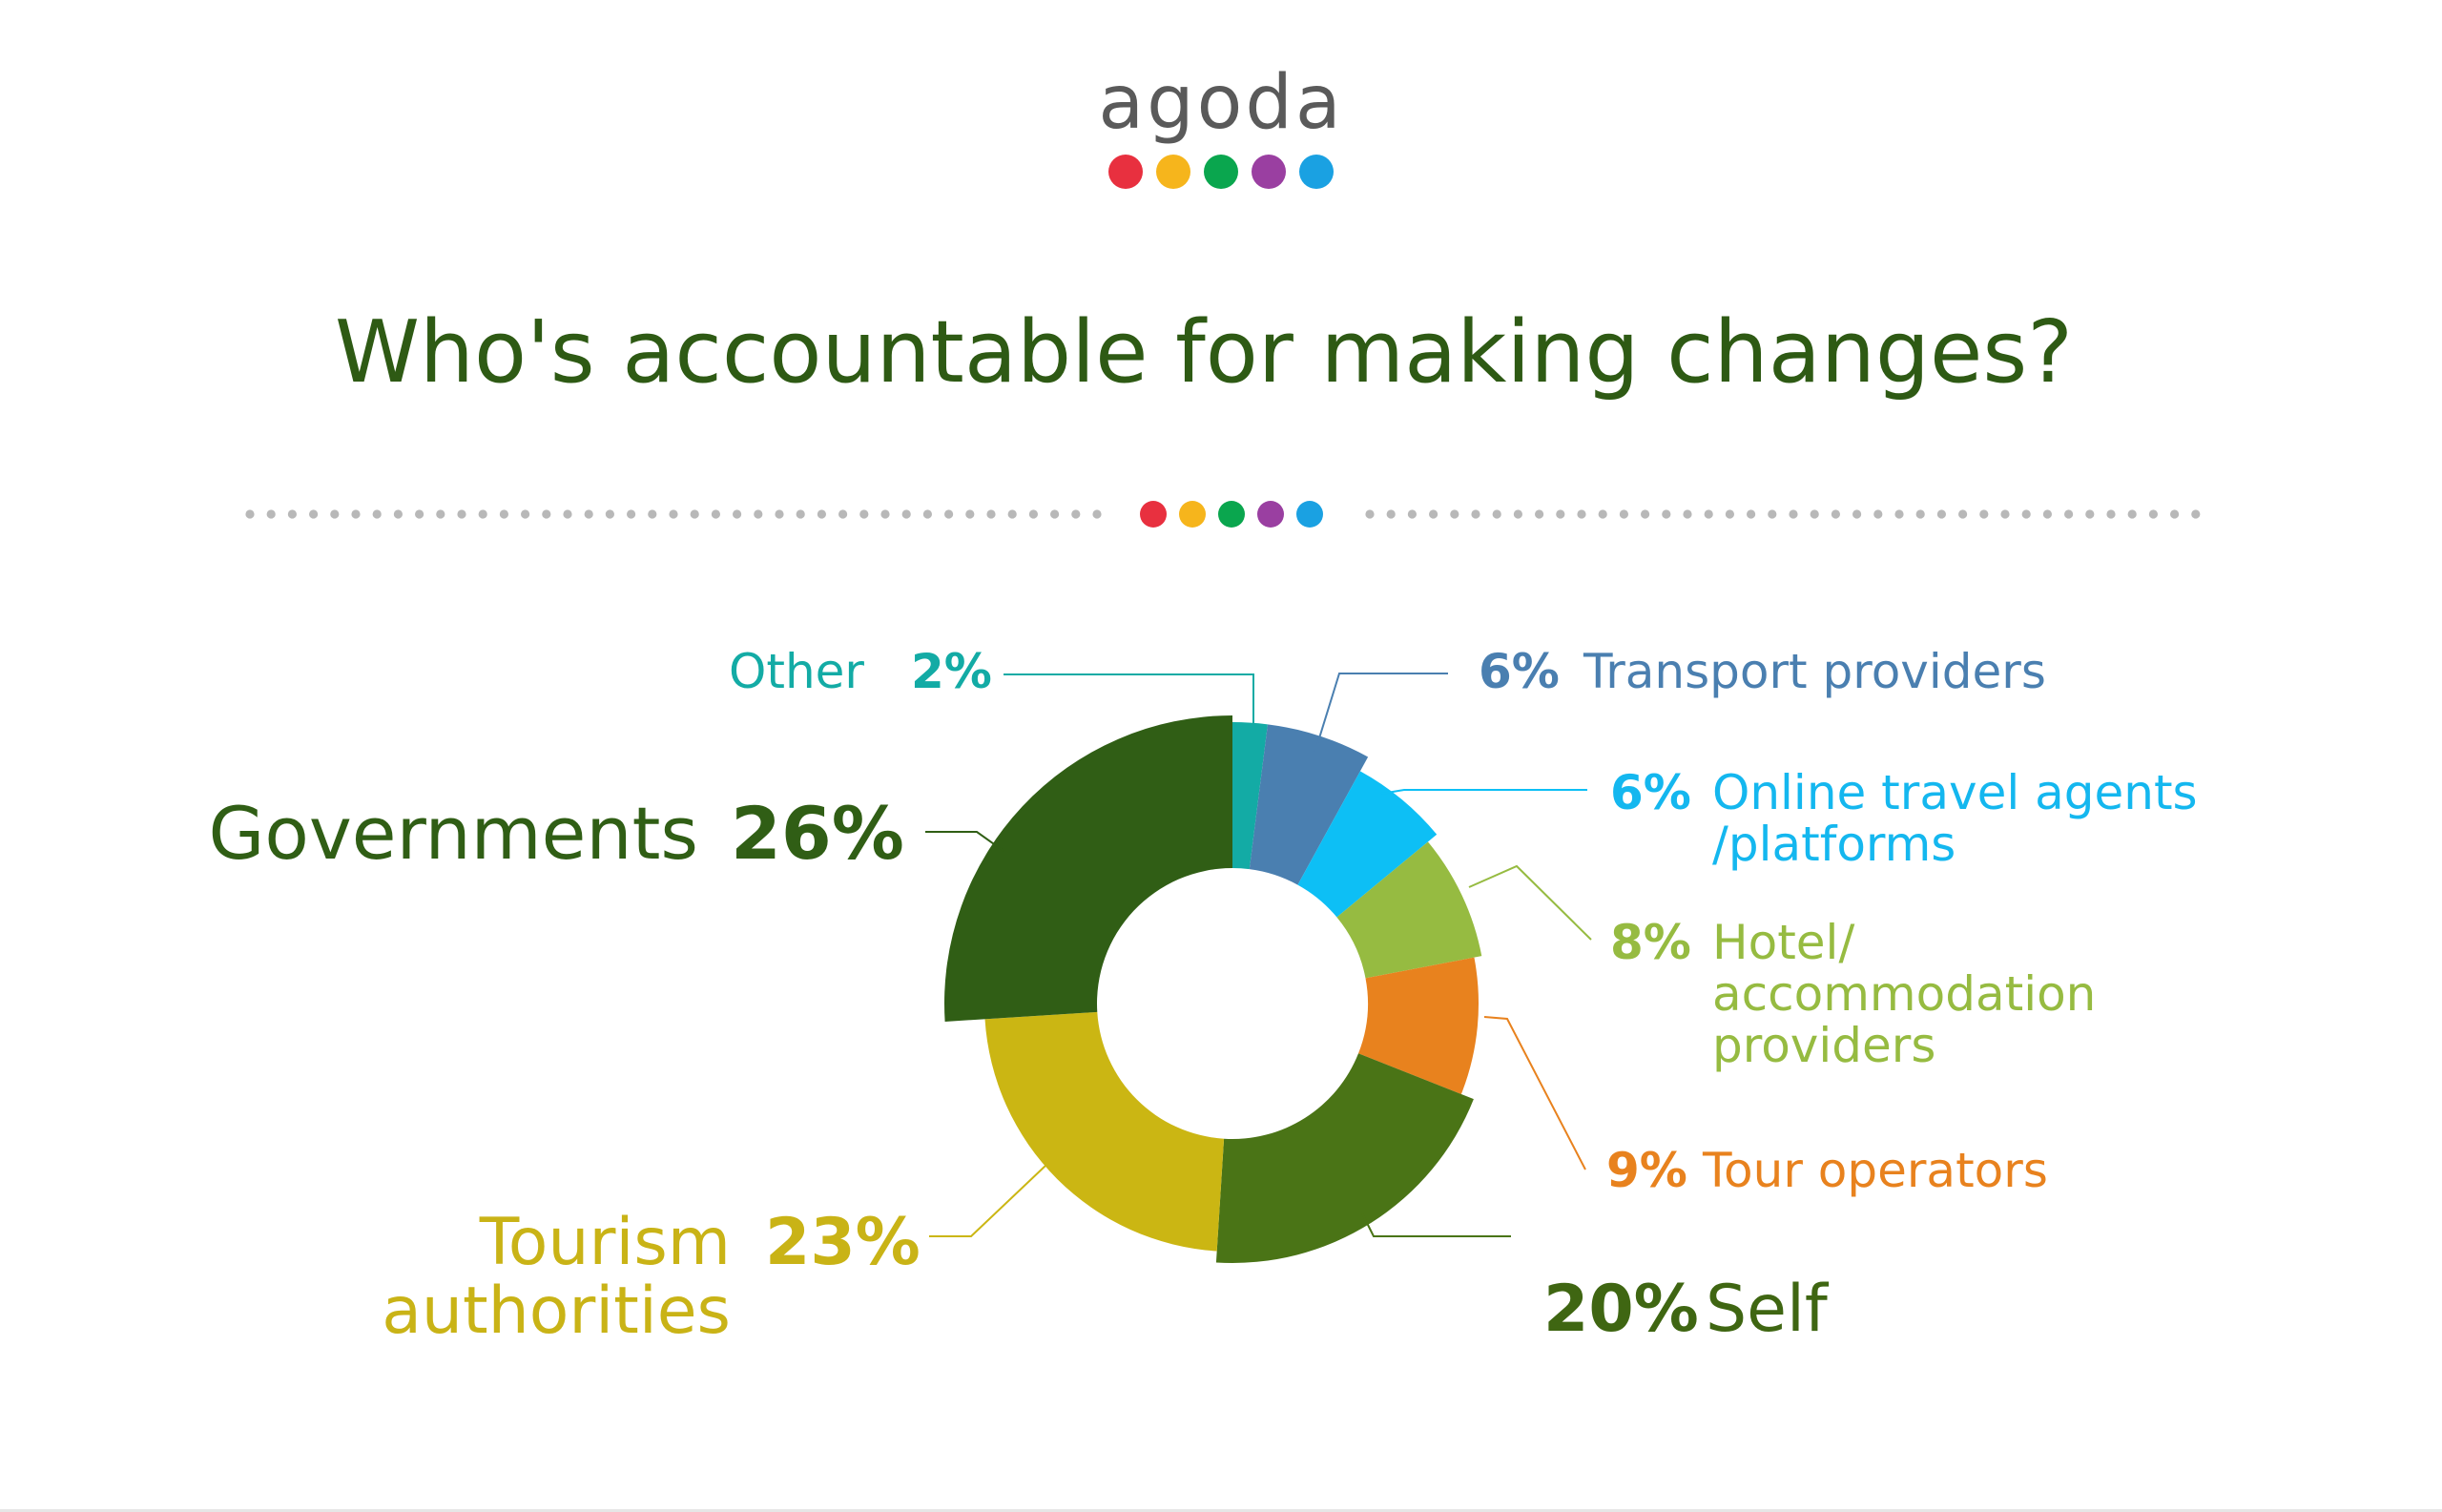  Describe the element at coordinates (1768, 1309) in the screenshot. I see `label-self: Self` at that location.